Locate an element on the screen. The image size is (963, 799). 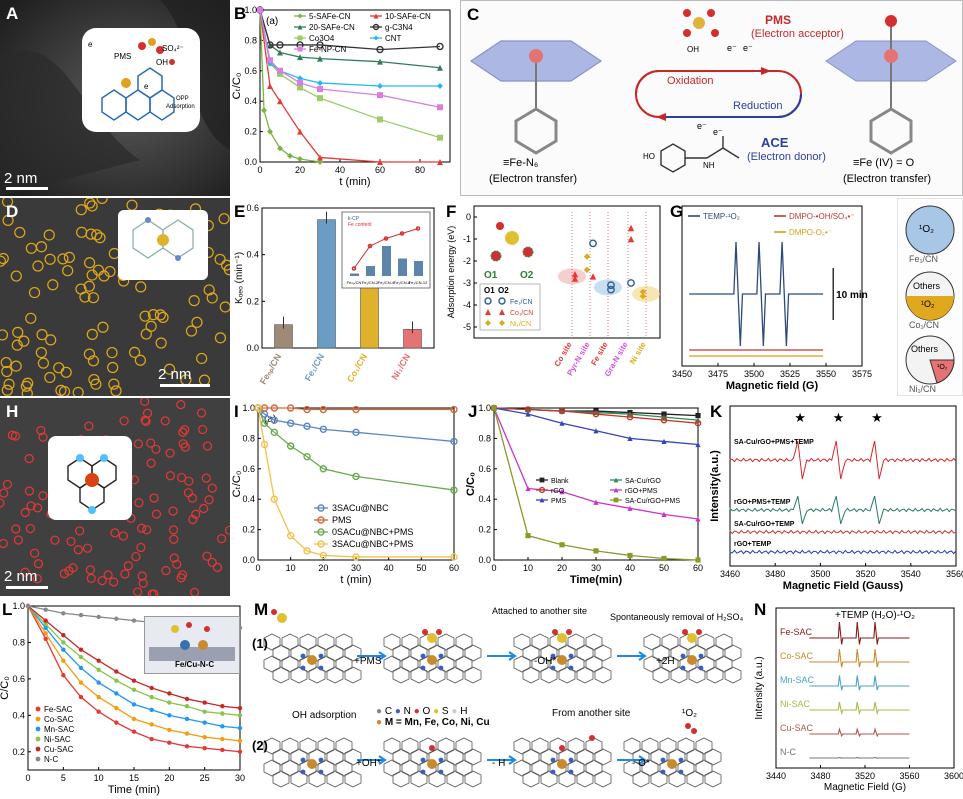
point-3SACu@NBC+PMS is located at coordinates (274, 499).